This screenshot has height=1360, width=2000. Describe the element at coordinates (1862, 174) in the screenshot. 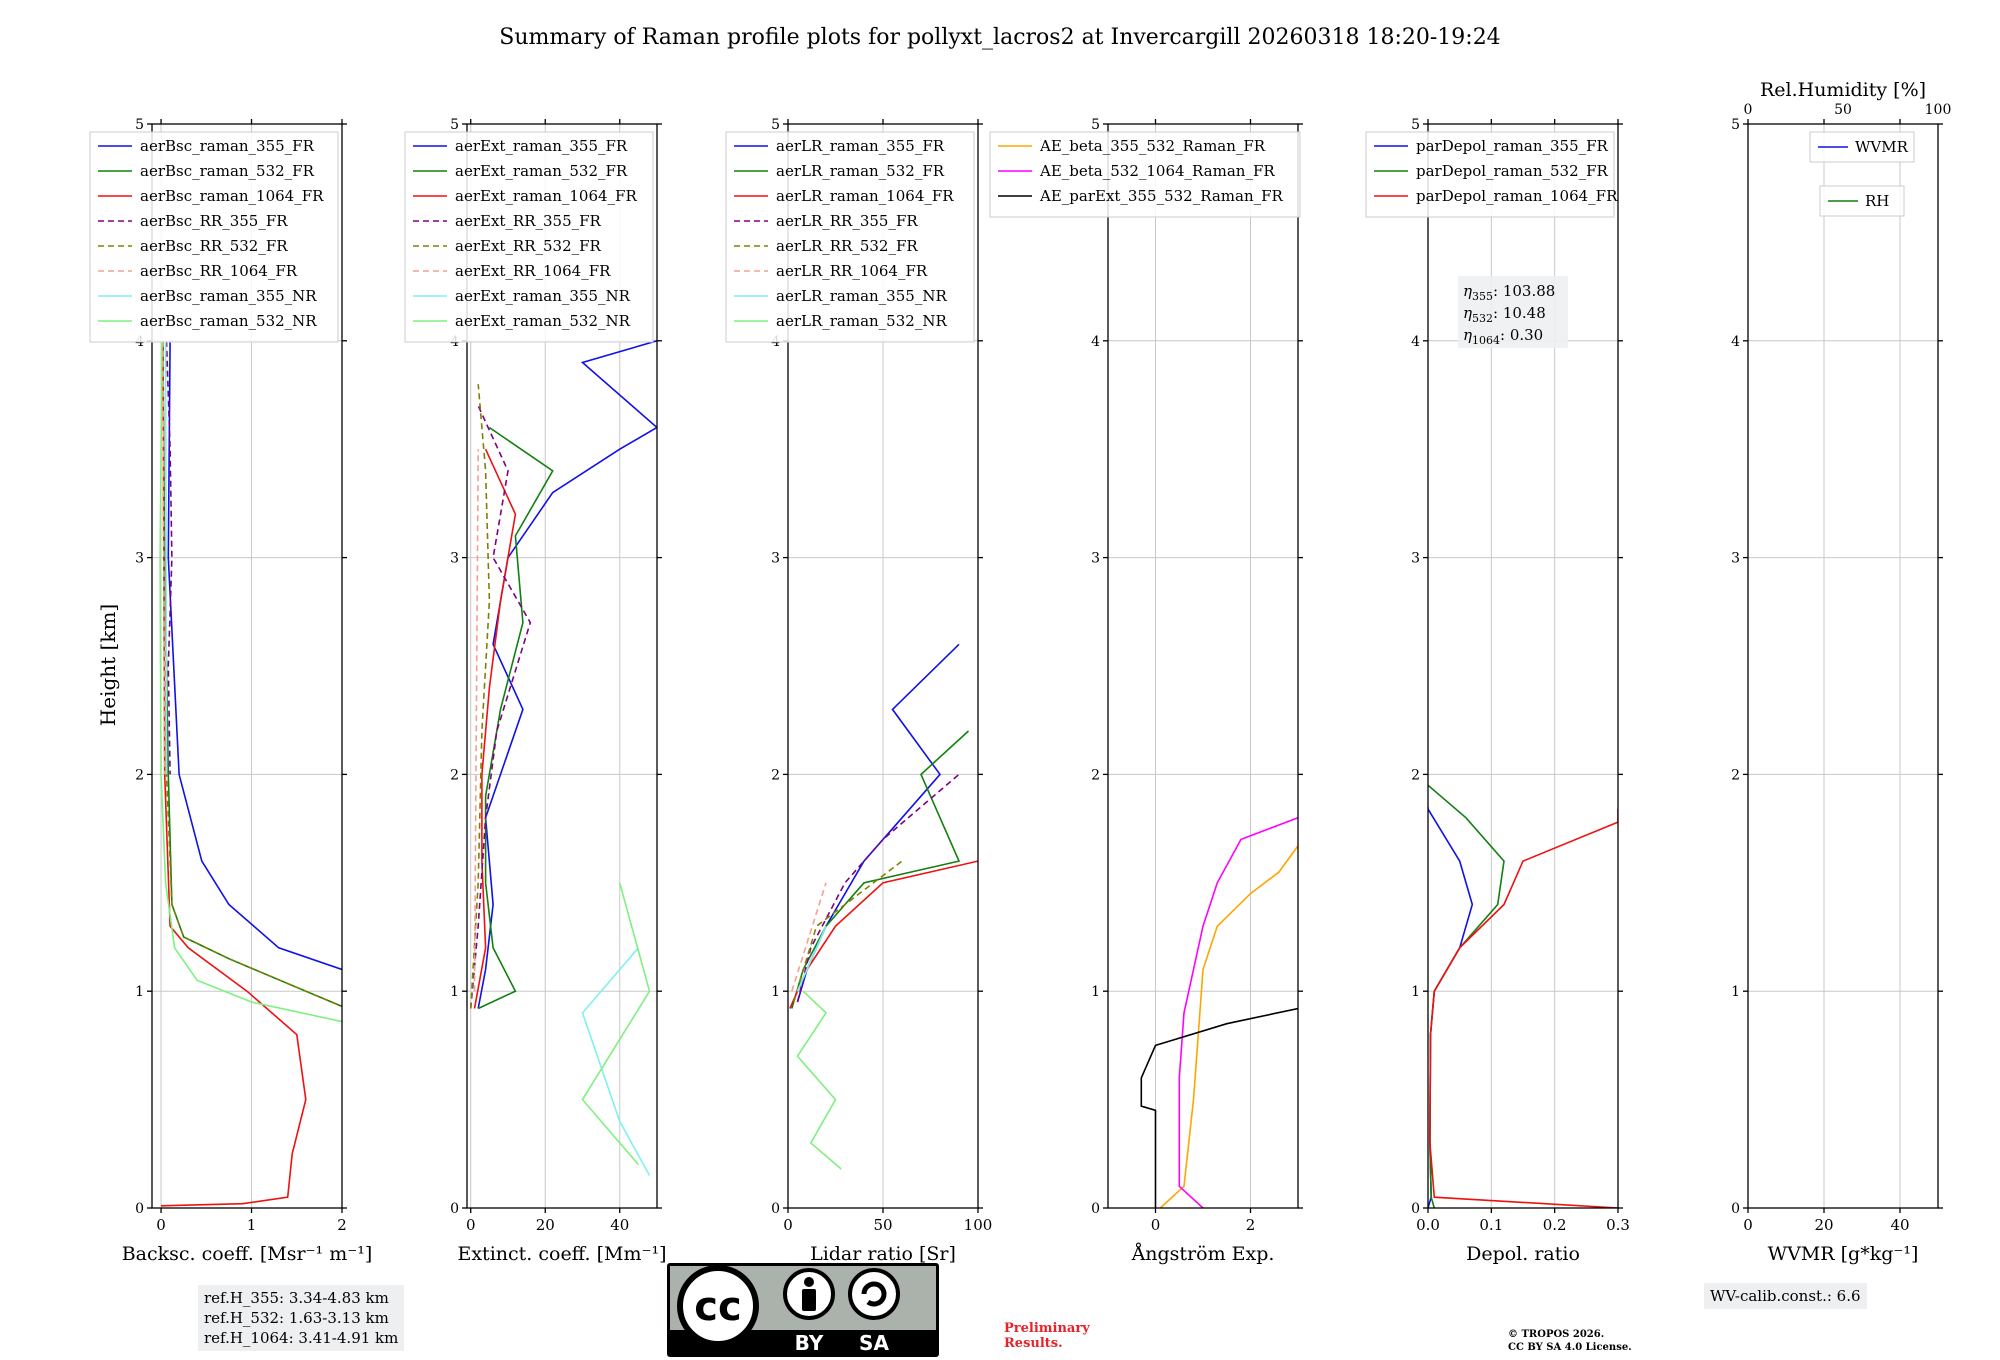

I see `legend: WVMR RH` at that location.